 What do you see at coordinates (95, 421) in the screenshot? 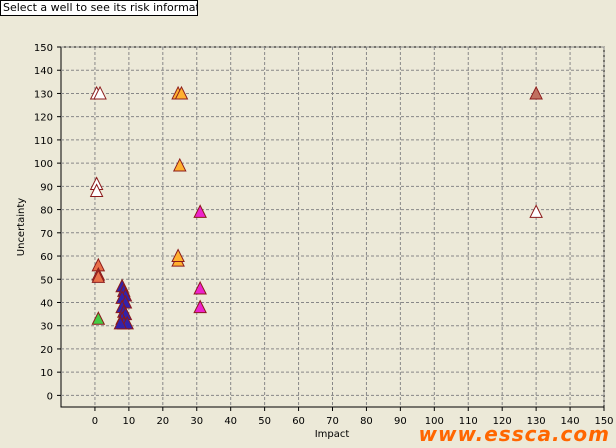
I see `x-tick-label: 0` at bounding box center [95, 421].